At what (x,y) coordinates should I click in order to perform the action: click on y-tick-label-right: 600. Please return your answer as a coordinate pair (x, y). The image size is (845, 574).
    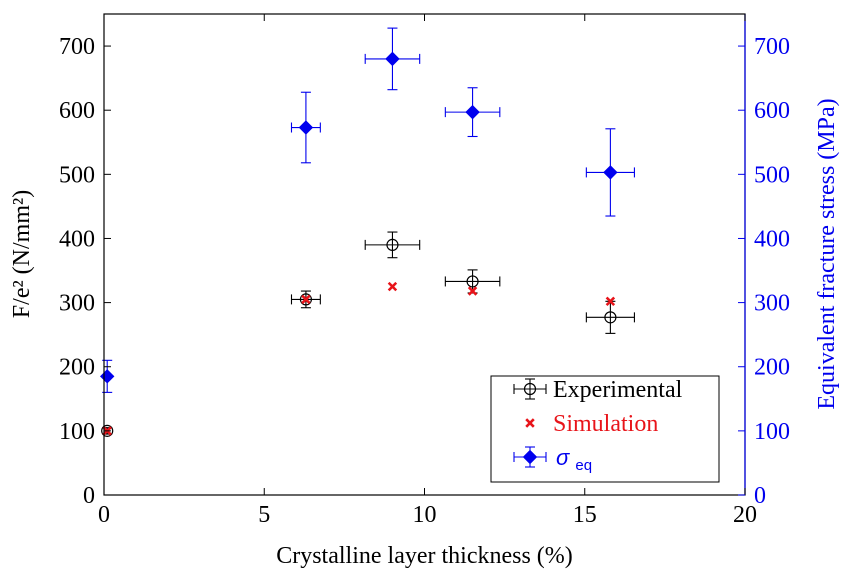
    Looking at the image, I should click on (772, 111).